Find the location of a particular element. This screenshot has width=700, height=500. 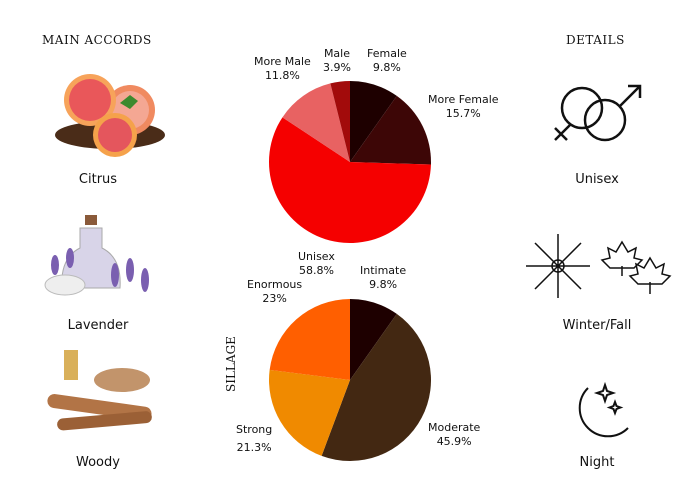

label-unisex: Unisex 58.8% is located at coordinates (316, 263).